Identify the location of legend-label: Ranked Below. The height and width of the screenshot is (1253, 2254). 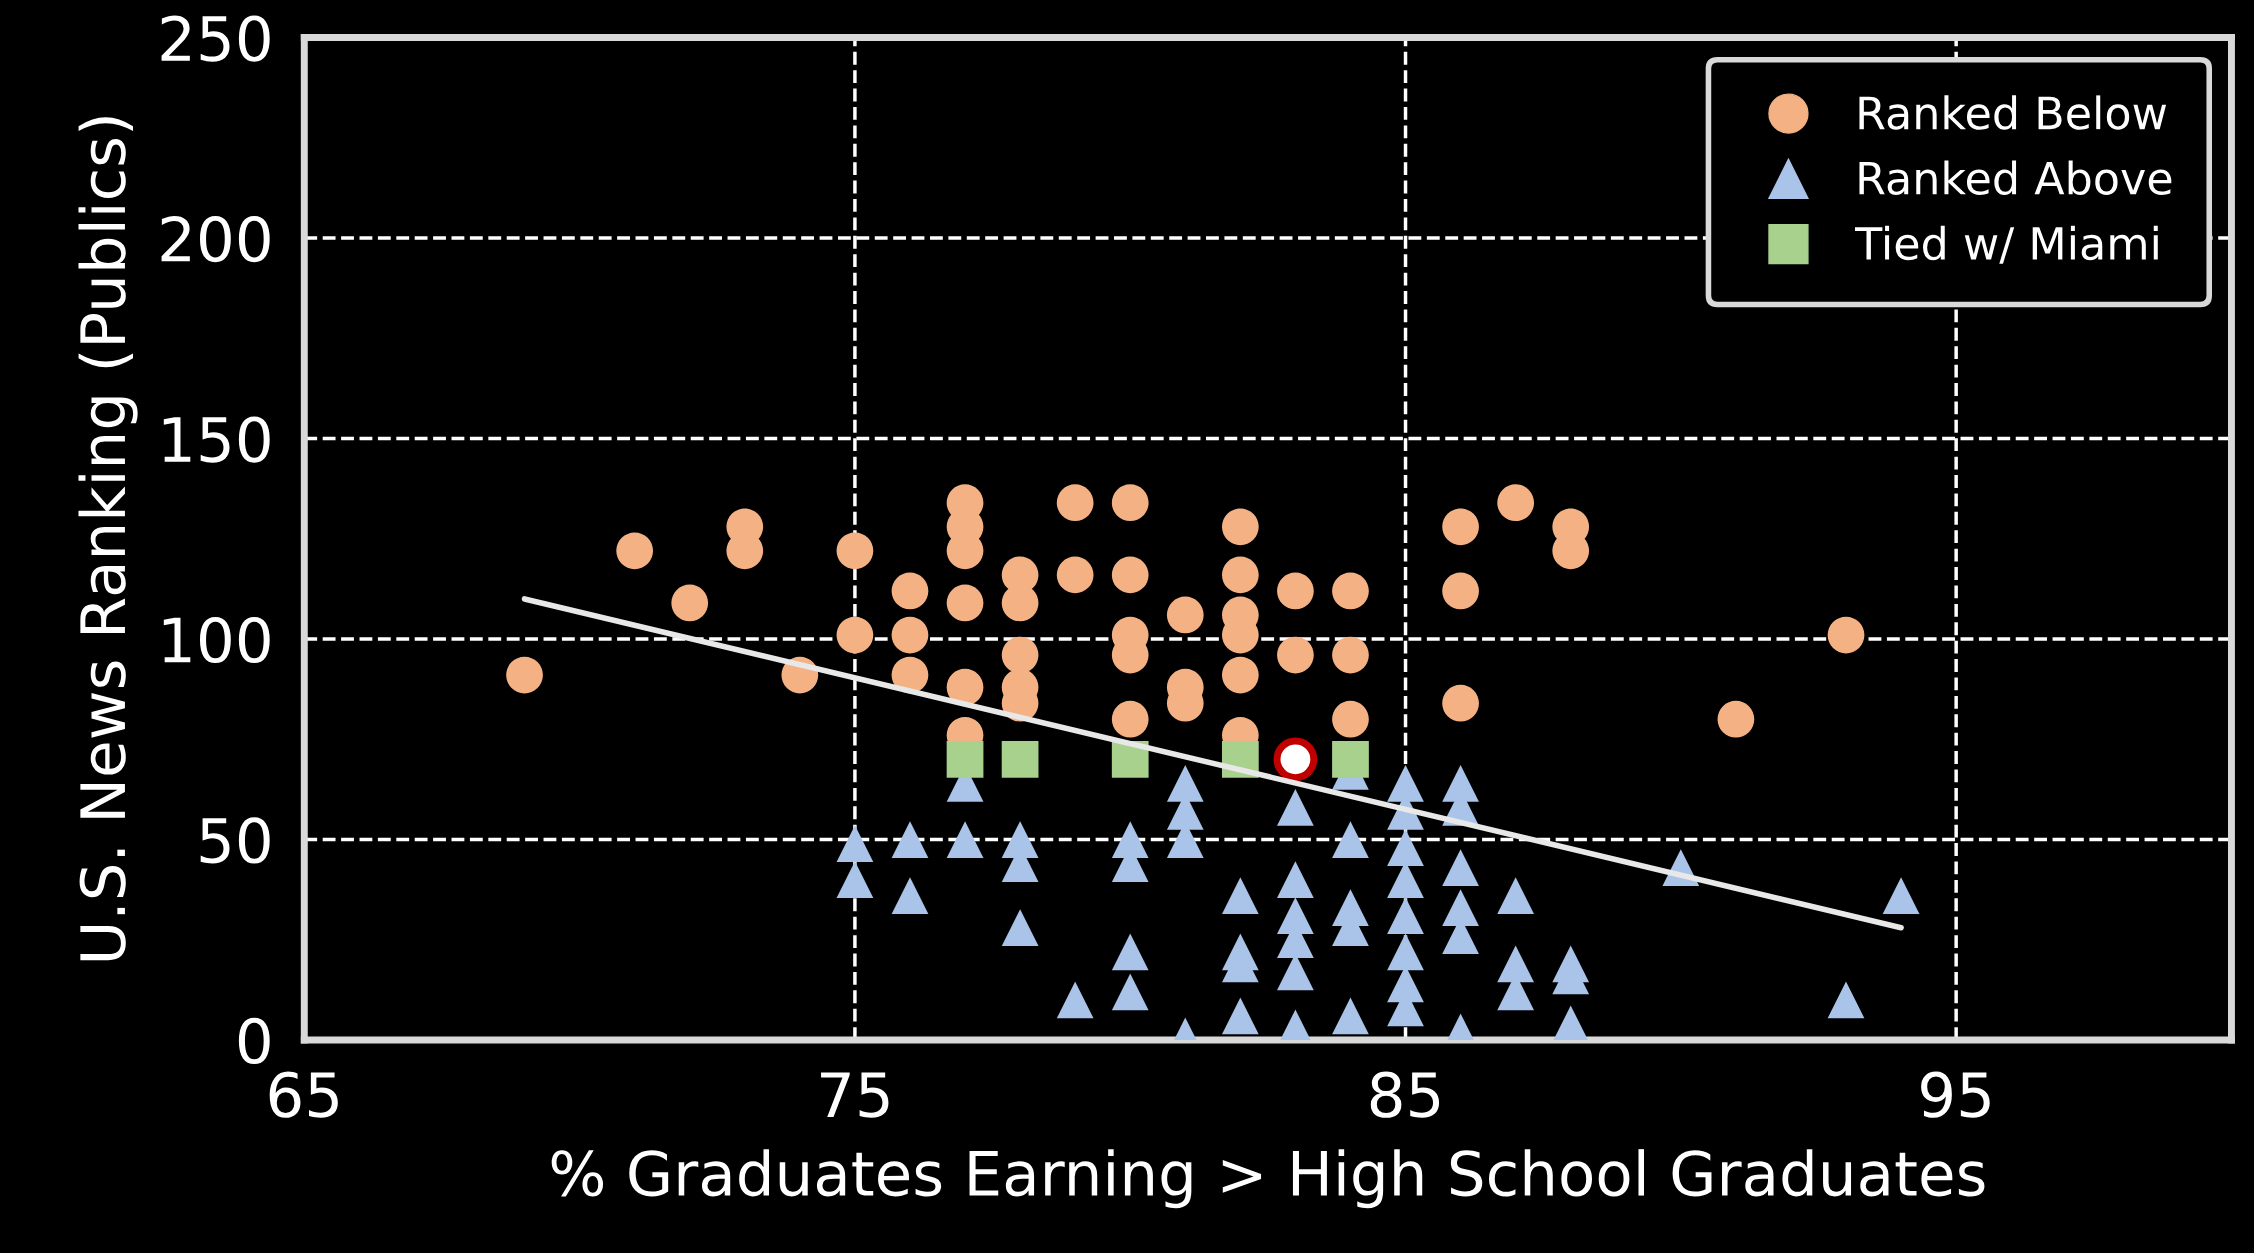
(2013, 112).